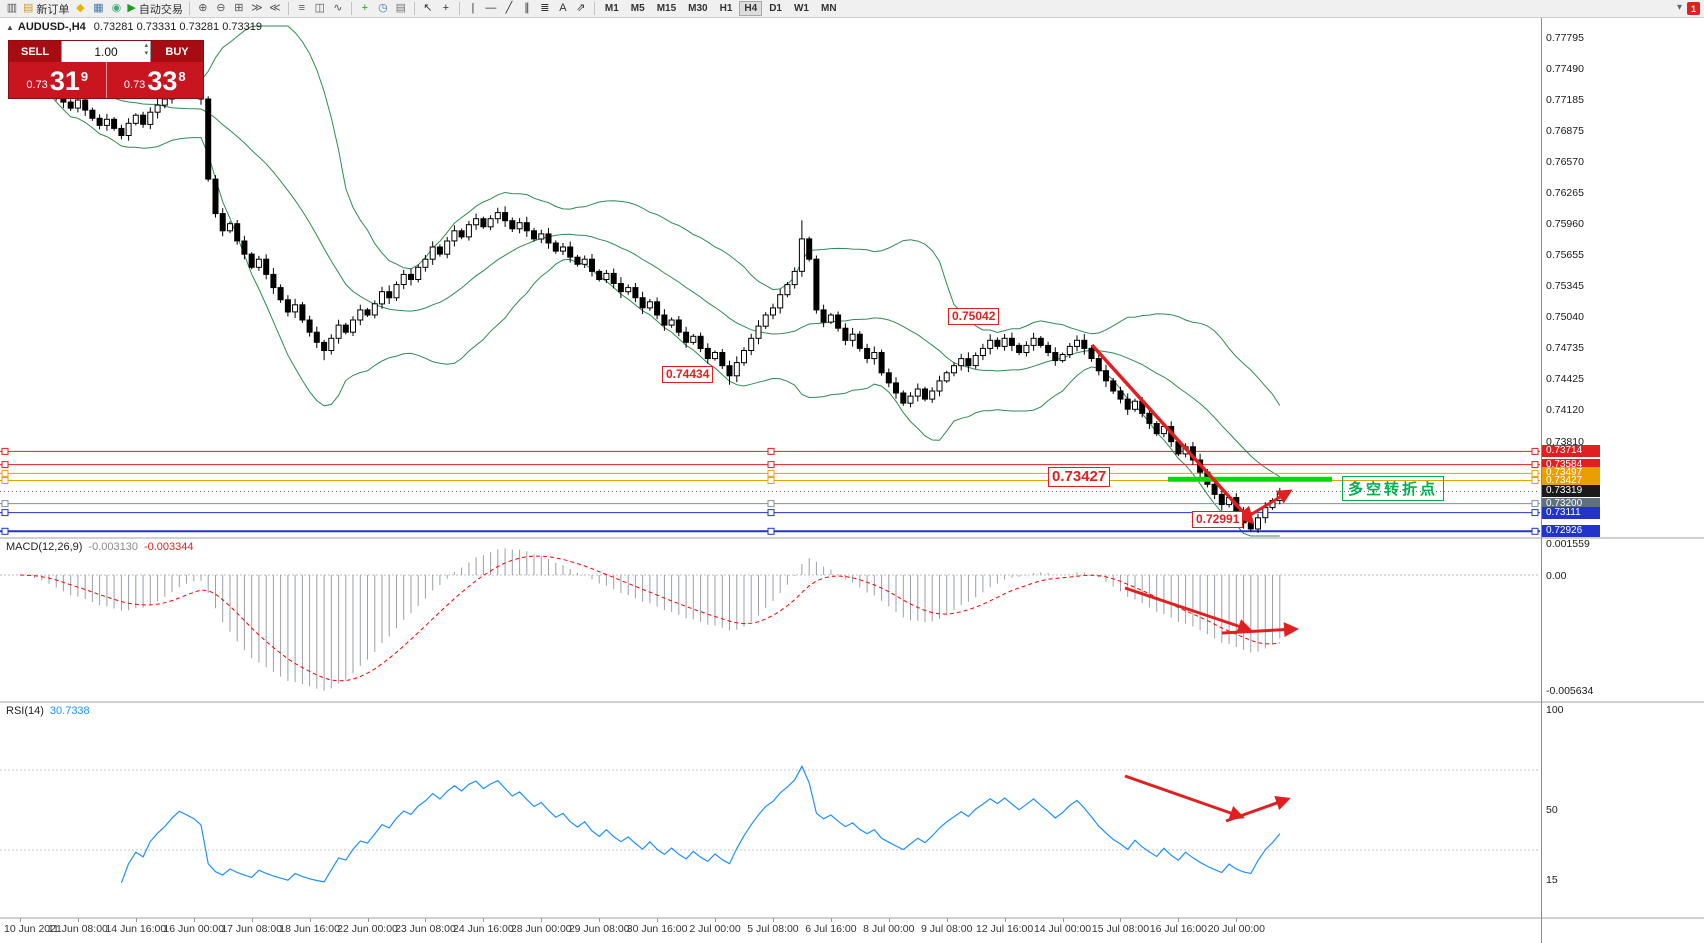 The width and height of the screenshot is (1704, 943). What do you see at coordinates (320, 9) in the screenshot?
I see `candlestick-chart-button: ◫` at bounding box center [320, 9].